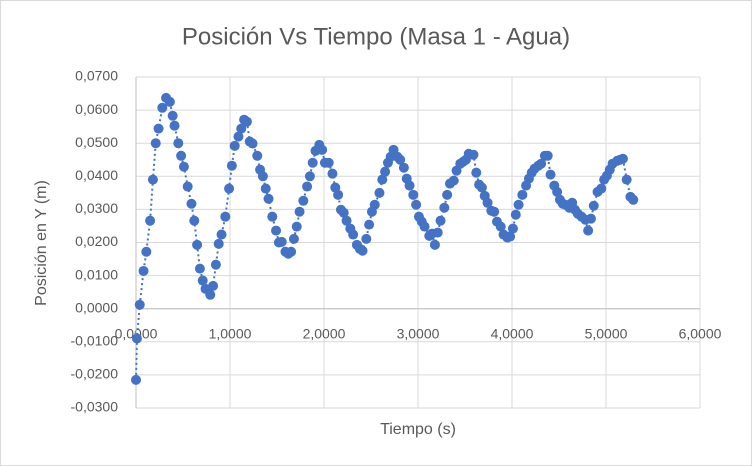  Describe the element at coordinates (512, 333) in the screenshot. I see `x-tick-label: 4,0000` at that location.